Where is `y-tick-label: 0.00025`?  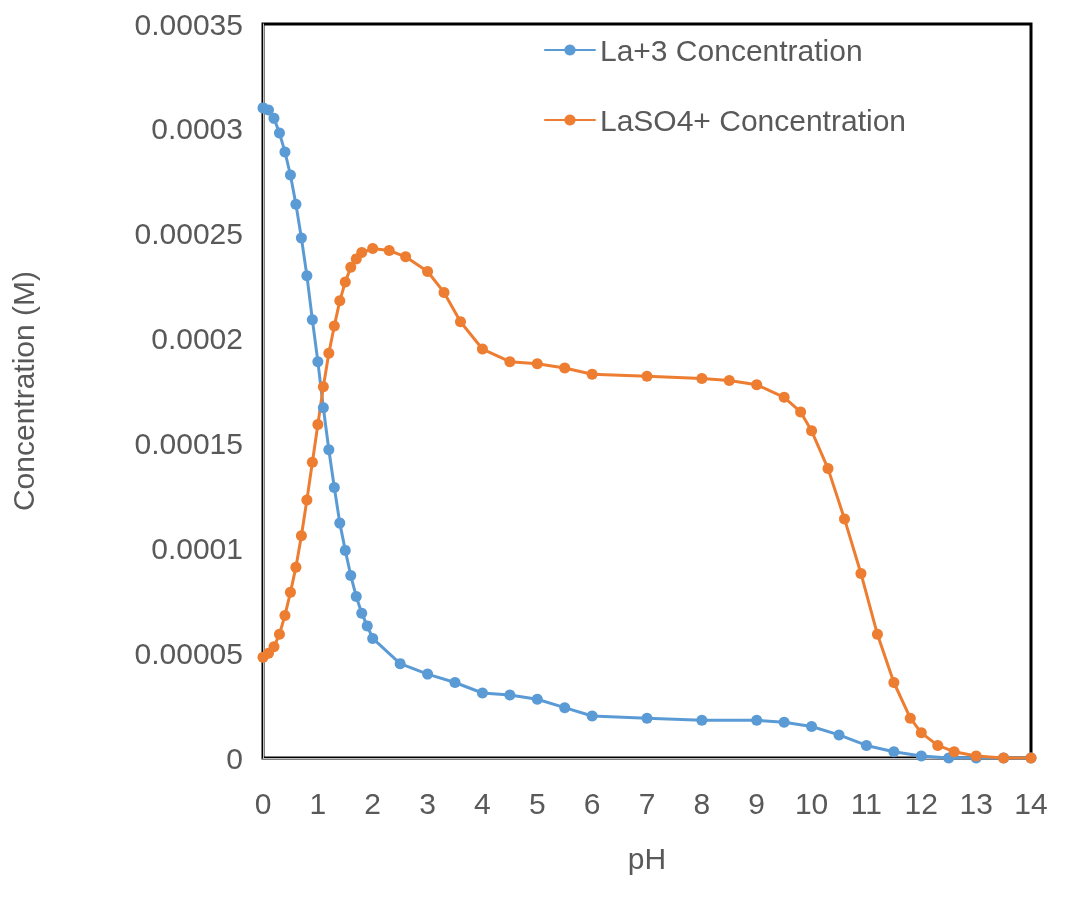 y-tick-label: 0.00025 is located at coordinates (188, 234).